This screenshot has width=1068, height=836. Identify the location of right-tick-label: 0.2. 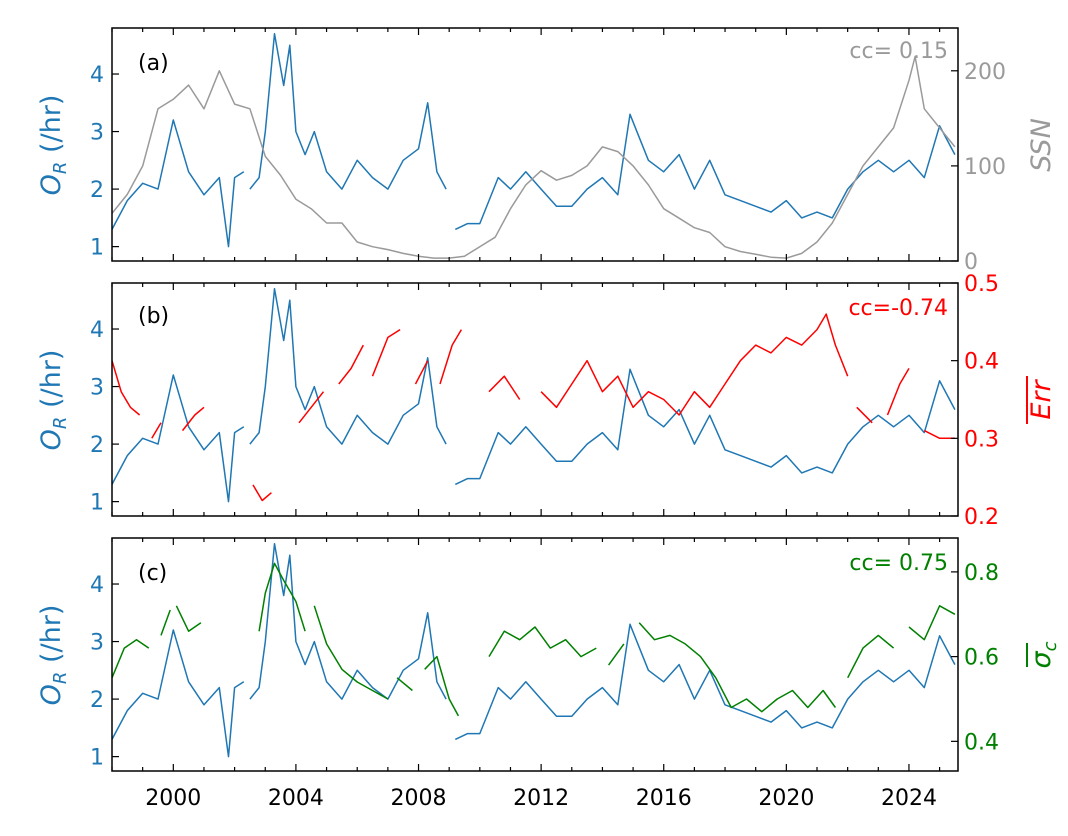
(981, 517).